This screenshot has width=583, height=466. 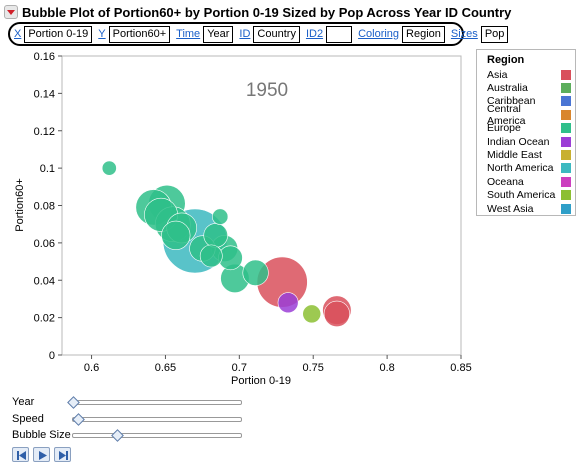 I want to click on legend-label: Australia, so click(x=507, y=88).